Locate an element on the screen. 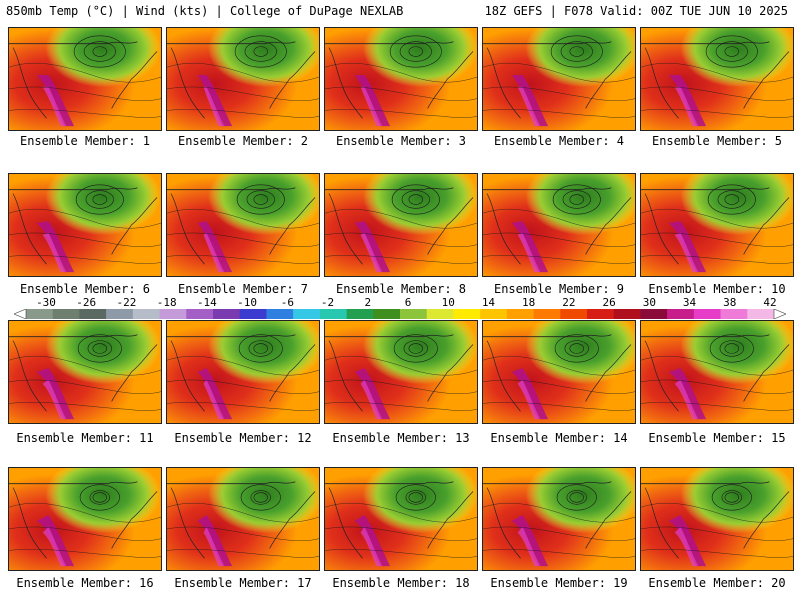 The width and height of the screenshot is (800, 600). colorbar-tick-label: -2 is located at coordinates (327, 302).